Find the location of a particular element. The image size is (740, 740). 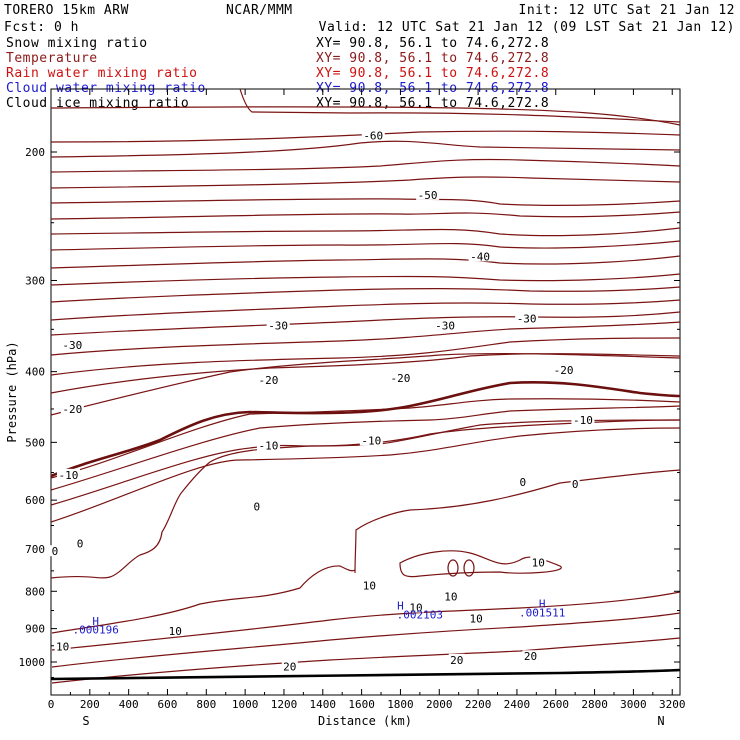

field-xy-temperature: XY= 90.8, 56.1 to 74.6,272.8 is located at coordinates (432, 58).